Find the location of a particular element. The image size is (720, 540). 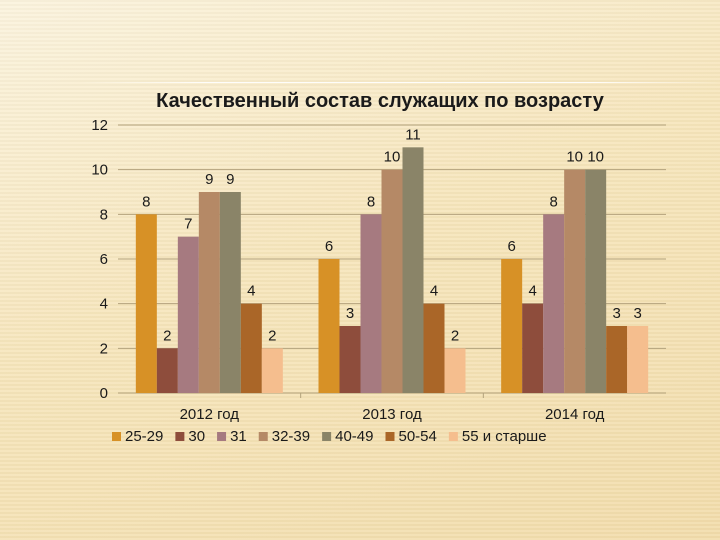

x-category-label: 2014 год is located at coordinates (575, 414).